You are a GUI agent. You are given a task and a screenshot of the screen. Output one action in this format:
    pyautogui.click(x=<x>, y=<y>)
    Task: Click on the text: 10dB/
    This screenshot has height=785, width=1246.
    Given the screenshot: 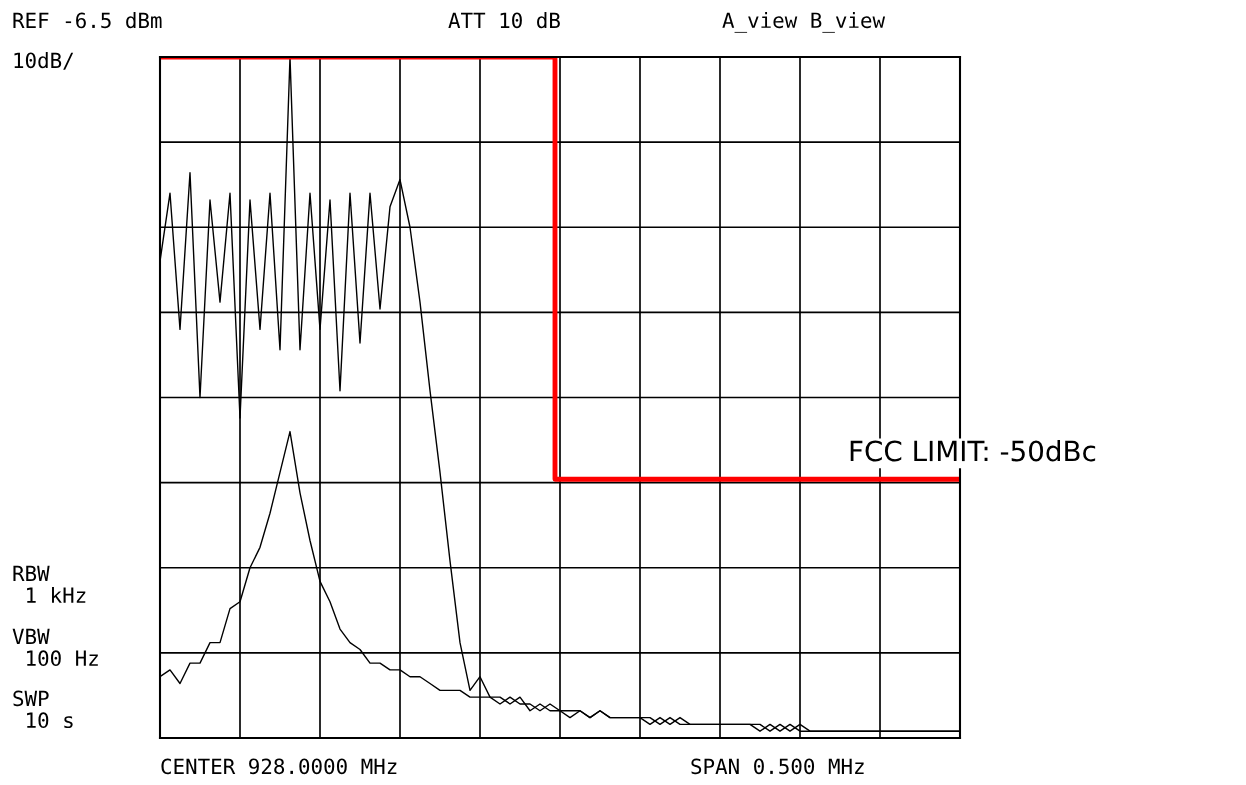 What is the action you would take?
    pyautogui.click(x=44, y=61)
    